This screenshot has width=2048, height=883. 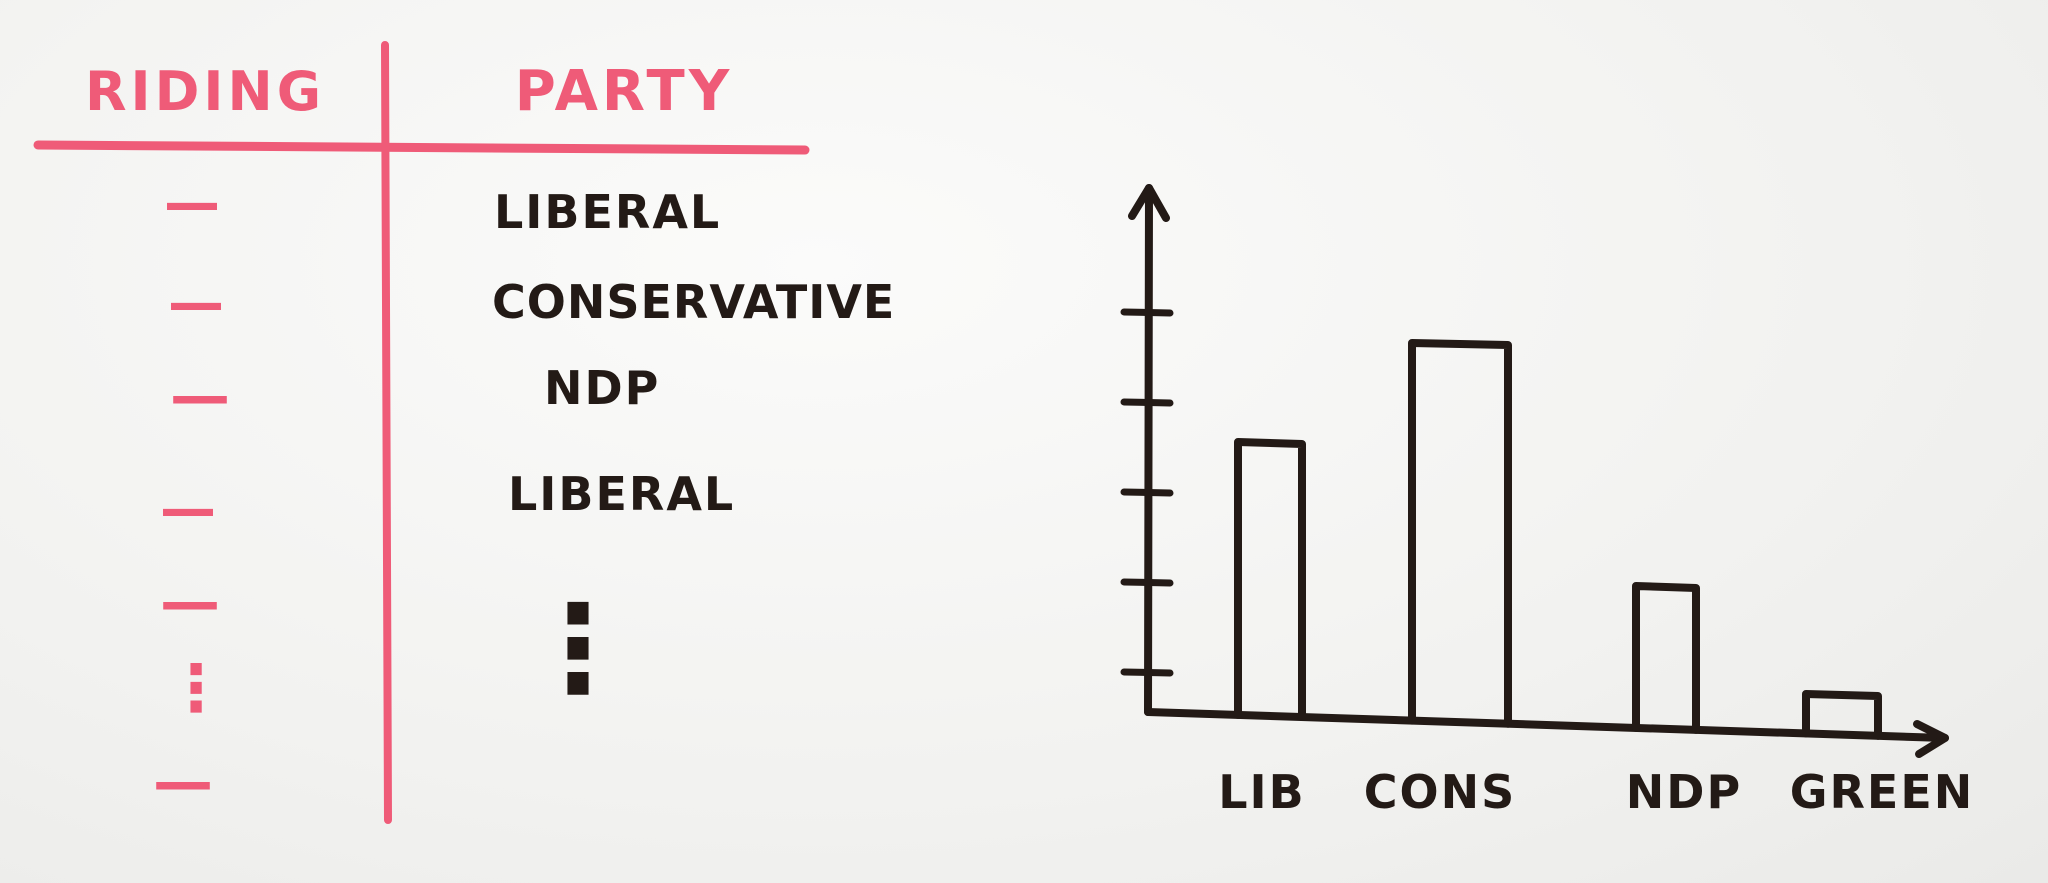 What do you see at coordinates (386, 432) in the screenshot?
I see `table-column-divider` at bounding box center [386, 432].